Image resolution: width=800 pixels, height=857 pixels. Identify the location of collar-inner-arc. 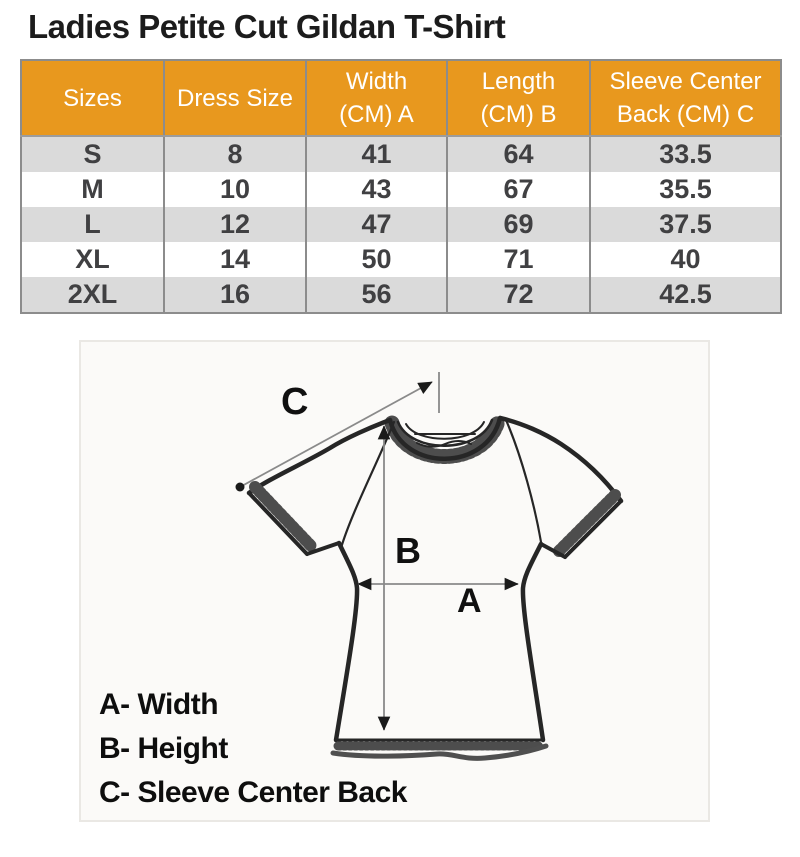
(445, 432).